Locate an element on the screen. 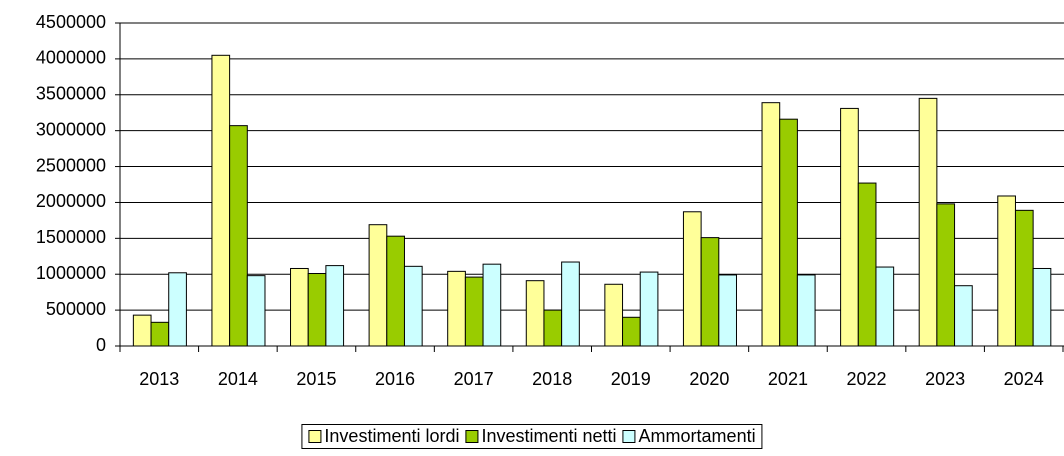 This screenshot has height=456, width=1064. x-tick-label: 2013 is located at coordinates (159, 379).